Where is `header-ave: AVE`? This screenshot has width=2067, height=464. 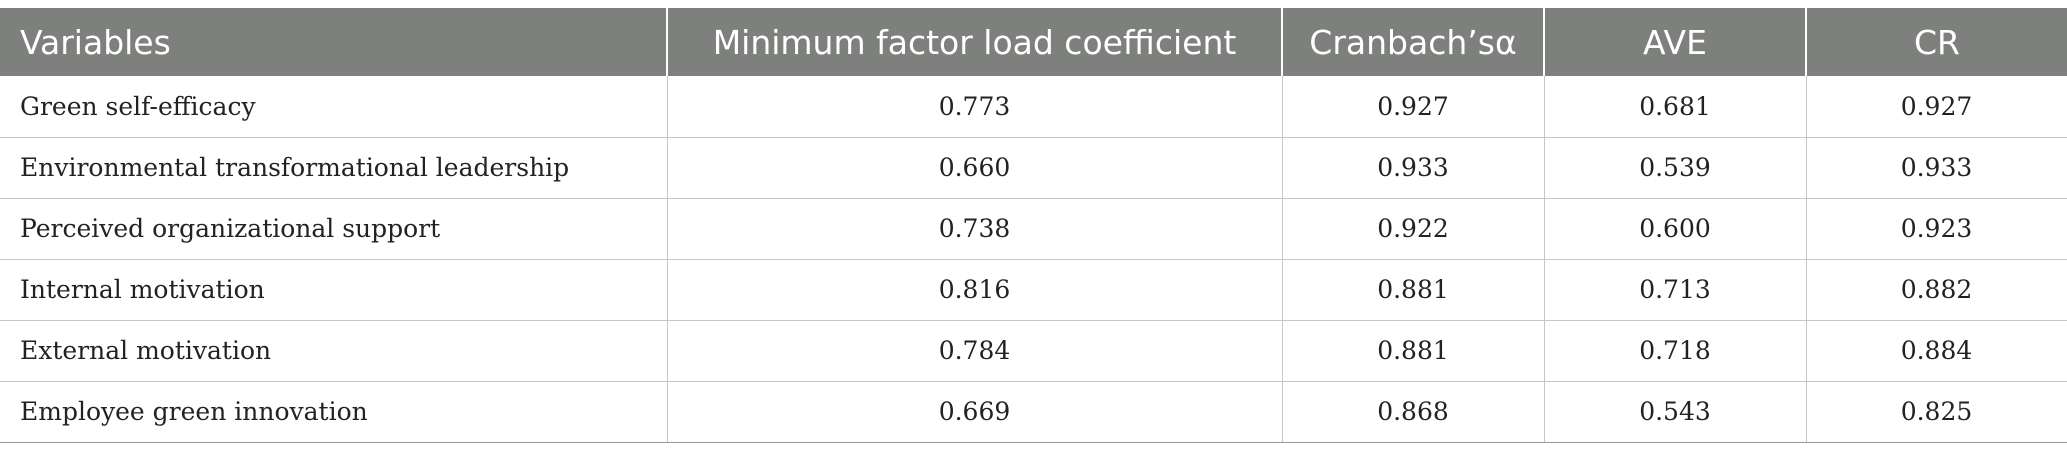
header-ave: AVE is located at coordinates (1674, 42).